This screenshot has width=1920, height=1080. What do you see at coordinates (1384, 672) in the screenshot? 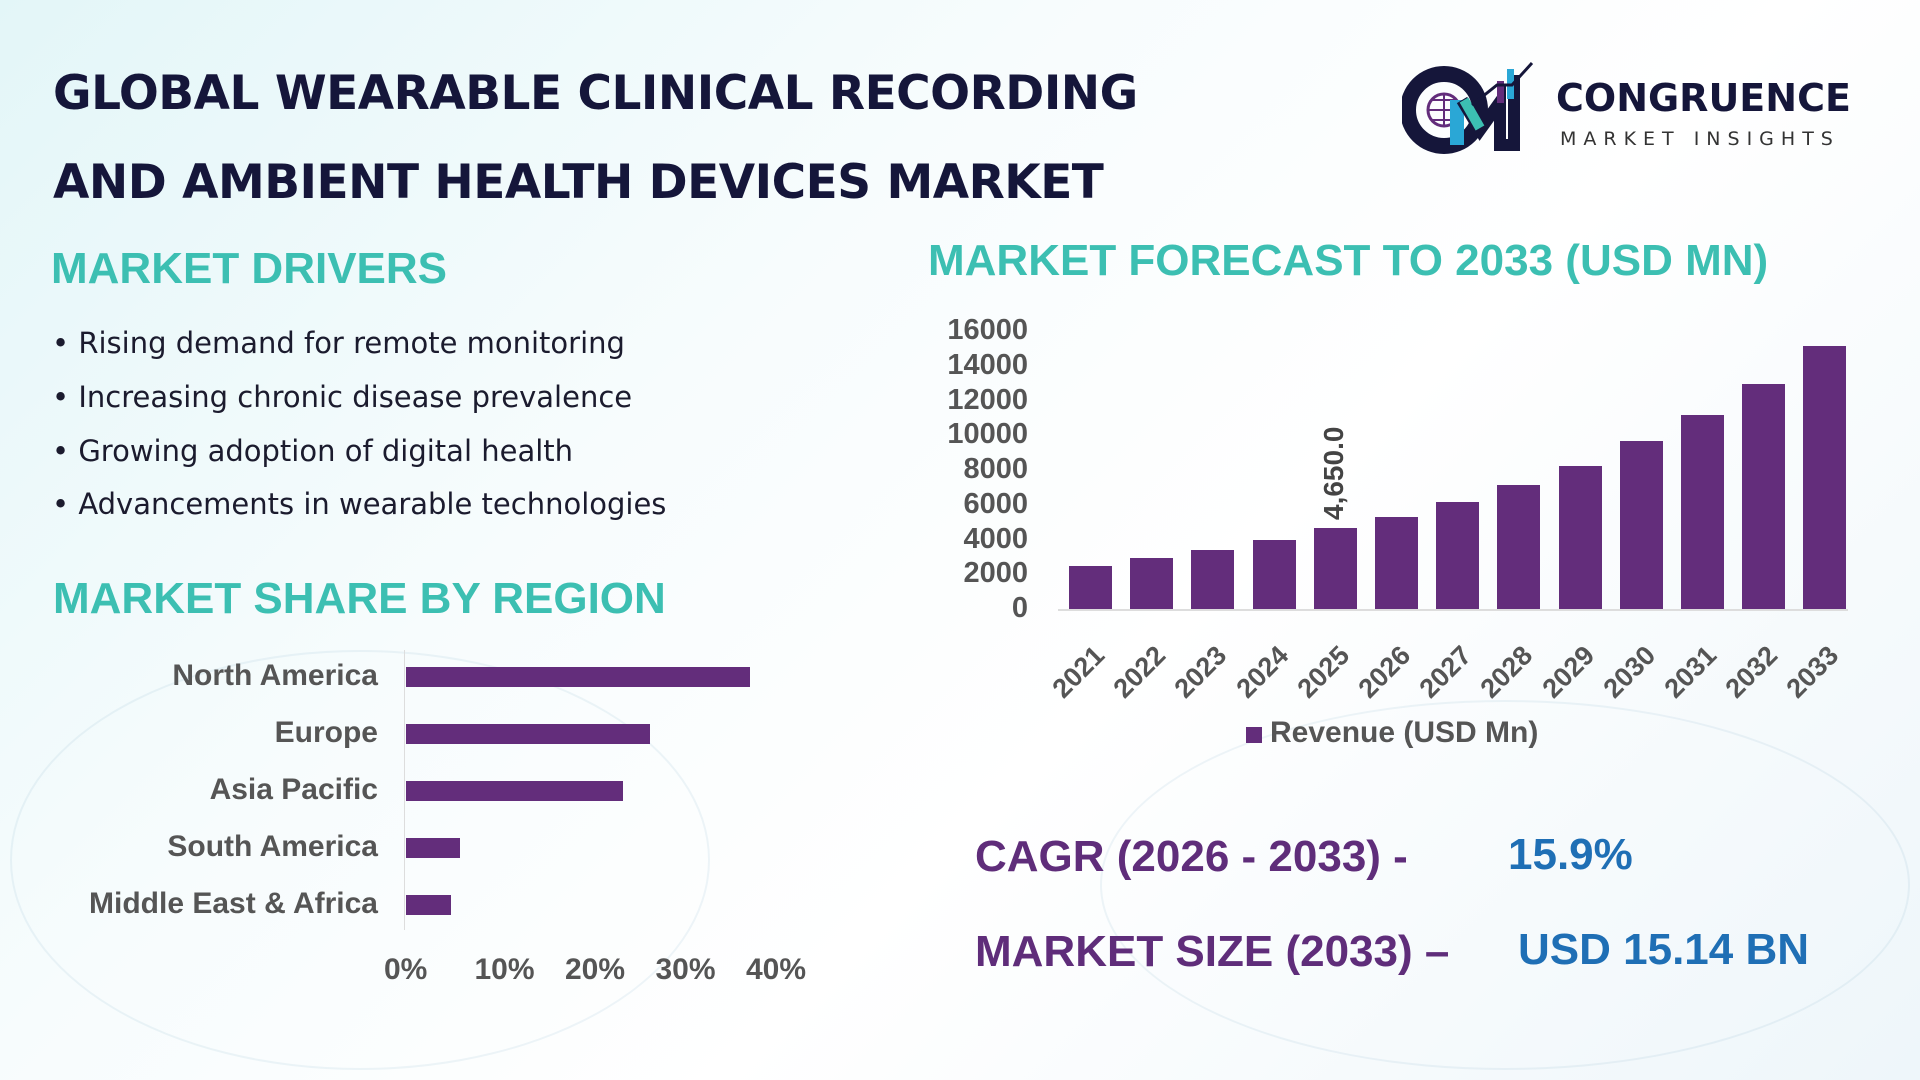
I see `x-tick: 2026` at bounding box center [1384, 672].